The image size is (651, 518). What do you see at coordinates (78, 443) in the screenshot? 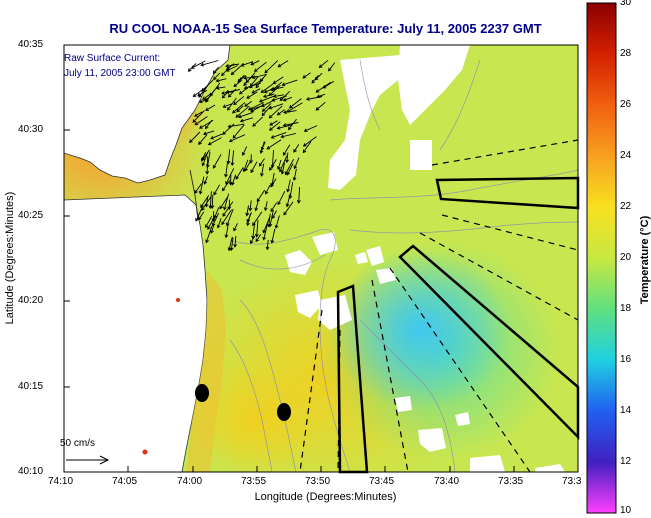
I see `scale-label: 50 cm/s` at bounding box center [78, 443].